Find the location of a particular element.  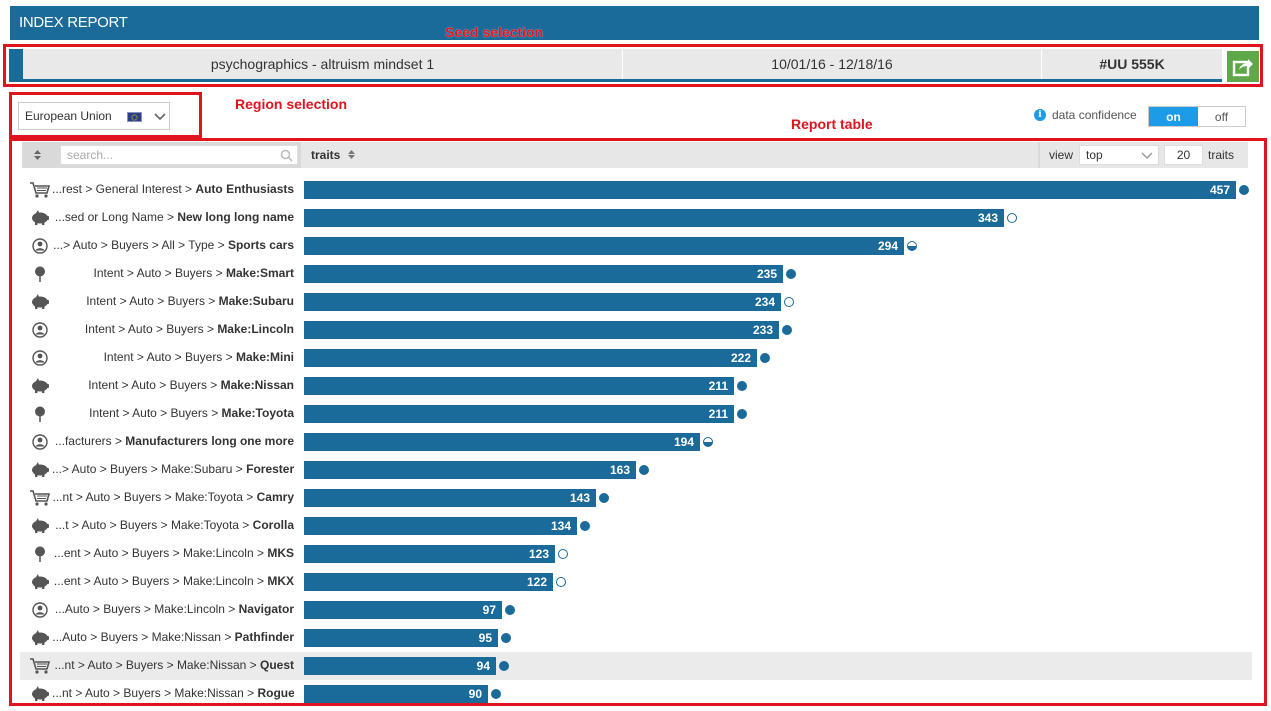

index-value: 211 is located at coordinates (718, 414).